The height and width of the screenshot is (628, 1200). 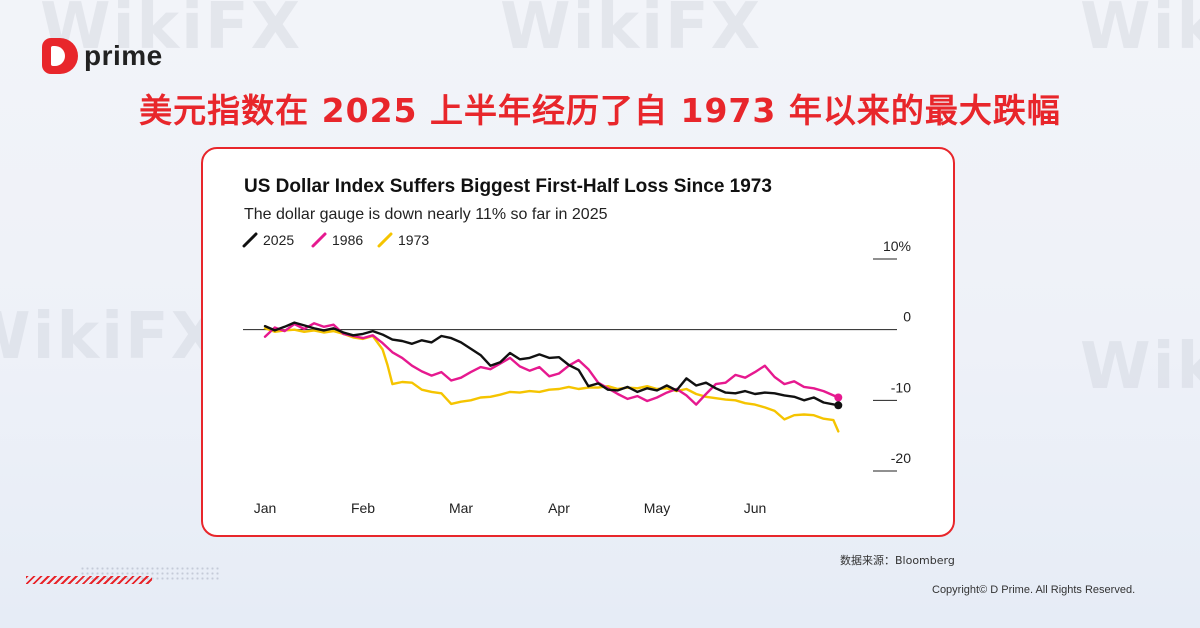 What do you see at coordinates (838, 397) in the screenshot?
I see `series-end-point-1986` at bounding box center [838, 397].